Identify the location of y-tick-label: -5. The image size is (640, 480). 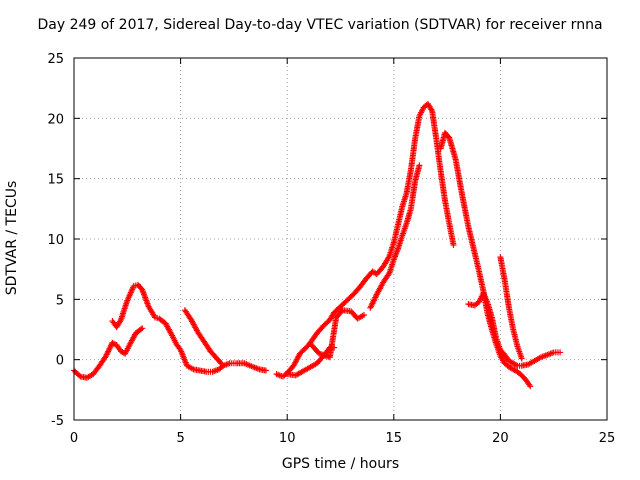
(57, 421).